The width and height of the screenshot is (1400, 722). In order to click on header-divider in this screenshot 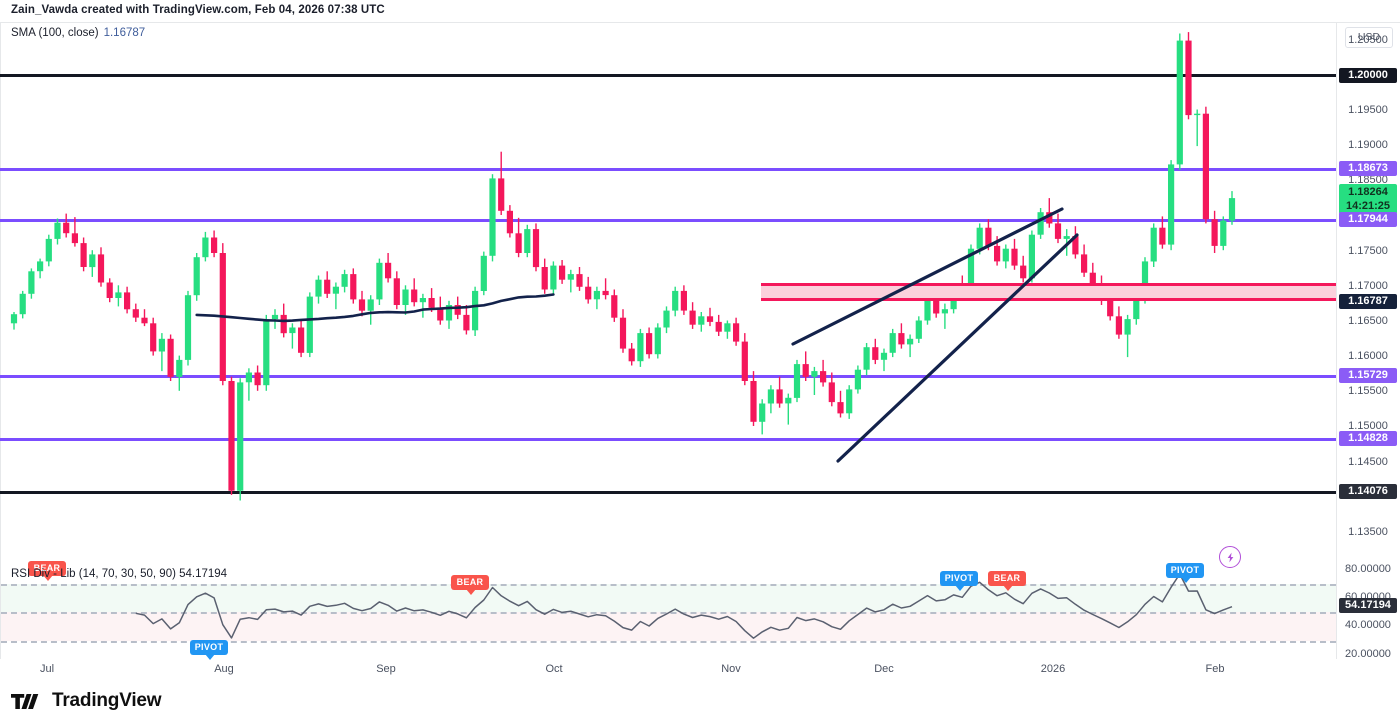, I will do `click(700, 22)`.